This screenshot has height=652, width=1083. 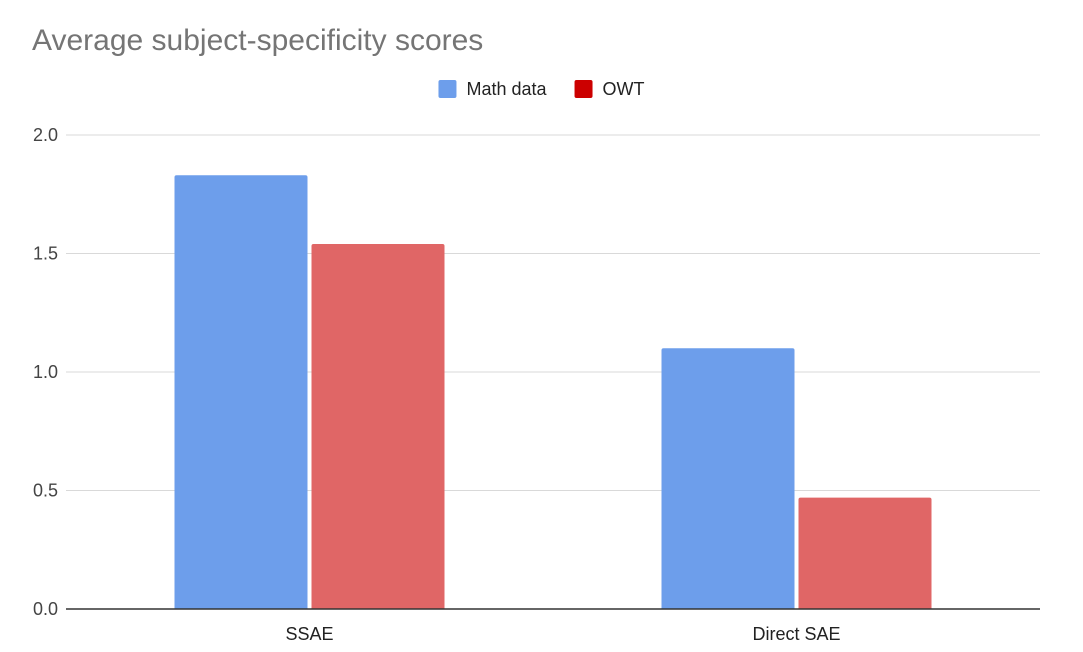 What do you see at coordinates (309, 634) in the screenshot?
I see `x-category-label: SSAE` at bounding box center [309, 634].